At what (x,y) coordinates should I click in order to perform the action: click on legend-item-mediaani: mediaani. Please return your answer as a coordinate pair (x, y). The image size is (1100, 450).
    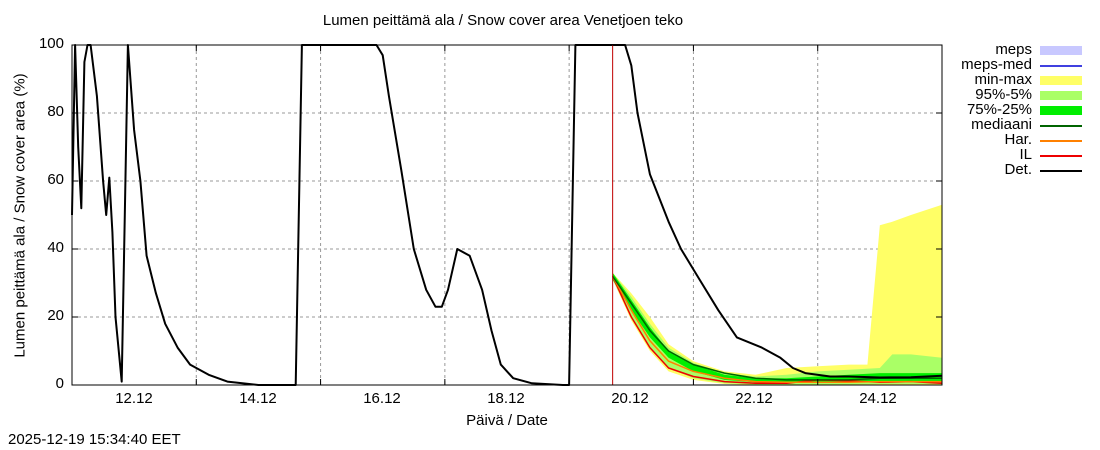
    Looking at the image, I should click on (1021, 124).